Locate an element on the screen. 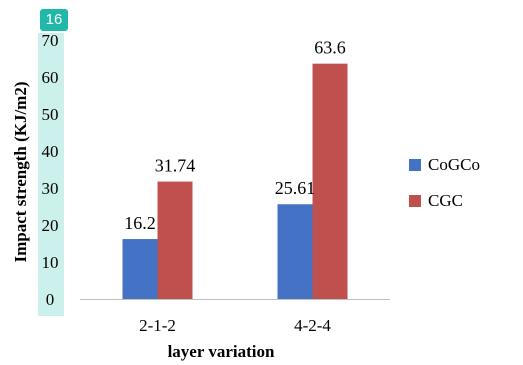  y-tick-highlight is located at coordinates (51, 174).